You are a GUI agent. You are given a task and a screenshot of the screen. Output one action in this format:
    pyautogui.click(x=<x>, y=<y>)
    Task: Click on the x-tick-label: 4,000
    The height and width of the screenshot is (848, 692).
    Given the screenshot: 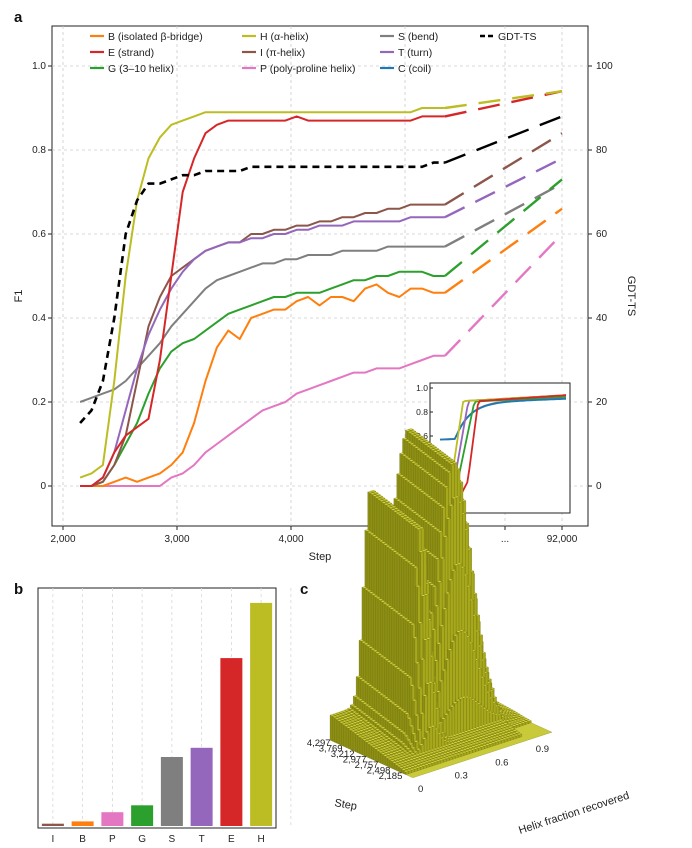 What is the action you would take?
    pyautogui.click(x=290, y=539)
    